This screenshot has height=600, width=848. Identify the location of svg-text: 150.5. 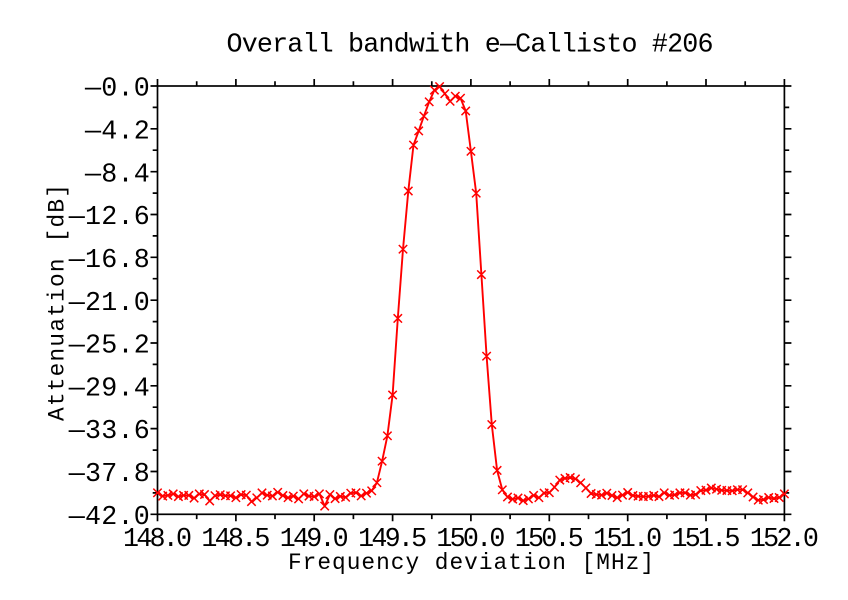
(549, 540).